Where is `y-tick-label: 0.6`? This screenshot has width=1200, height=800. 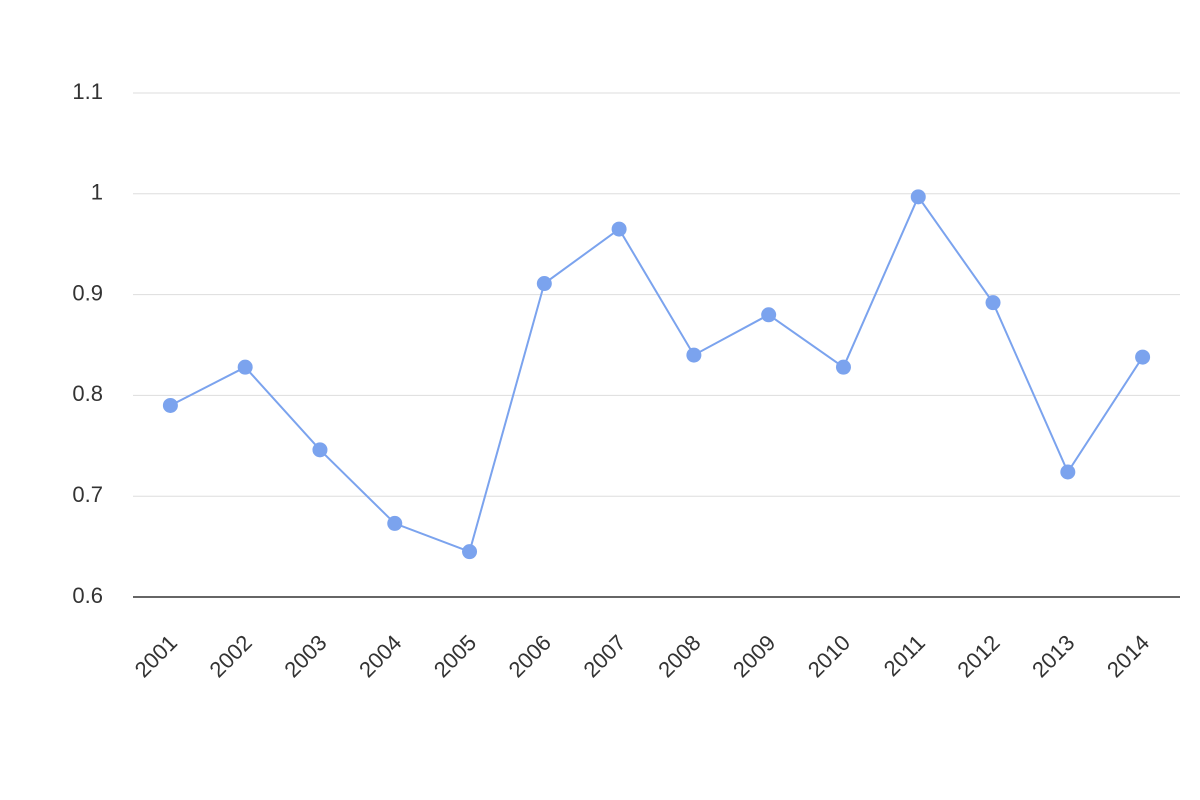
y-tick-label: 0.6 is located at coordinates (87, 595).